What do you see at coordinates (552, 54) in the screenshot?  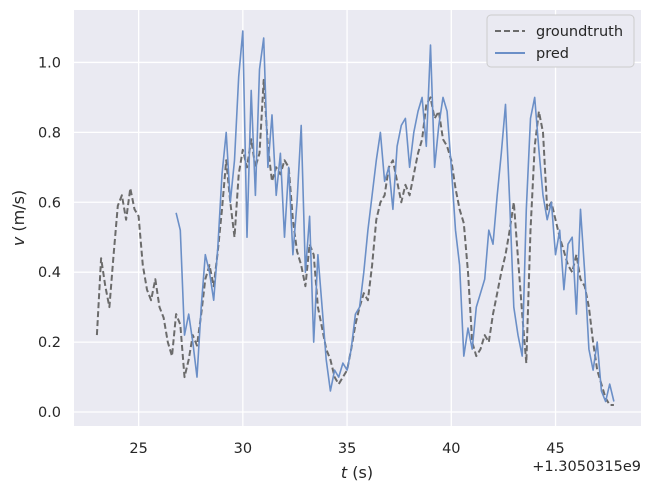 I see `legend-label-pred: pred` at bounding box center [552, 54].